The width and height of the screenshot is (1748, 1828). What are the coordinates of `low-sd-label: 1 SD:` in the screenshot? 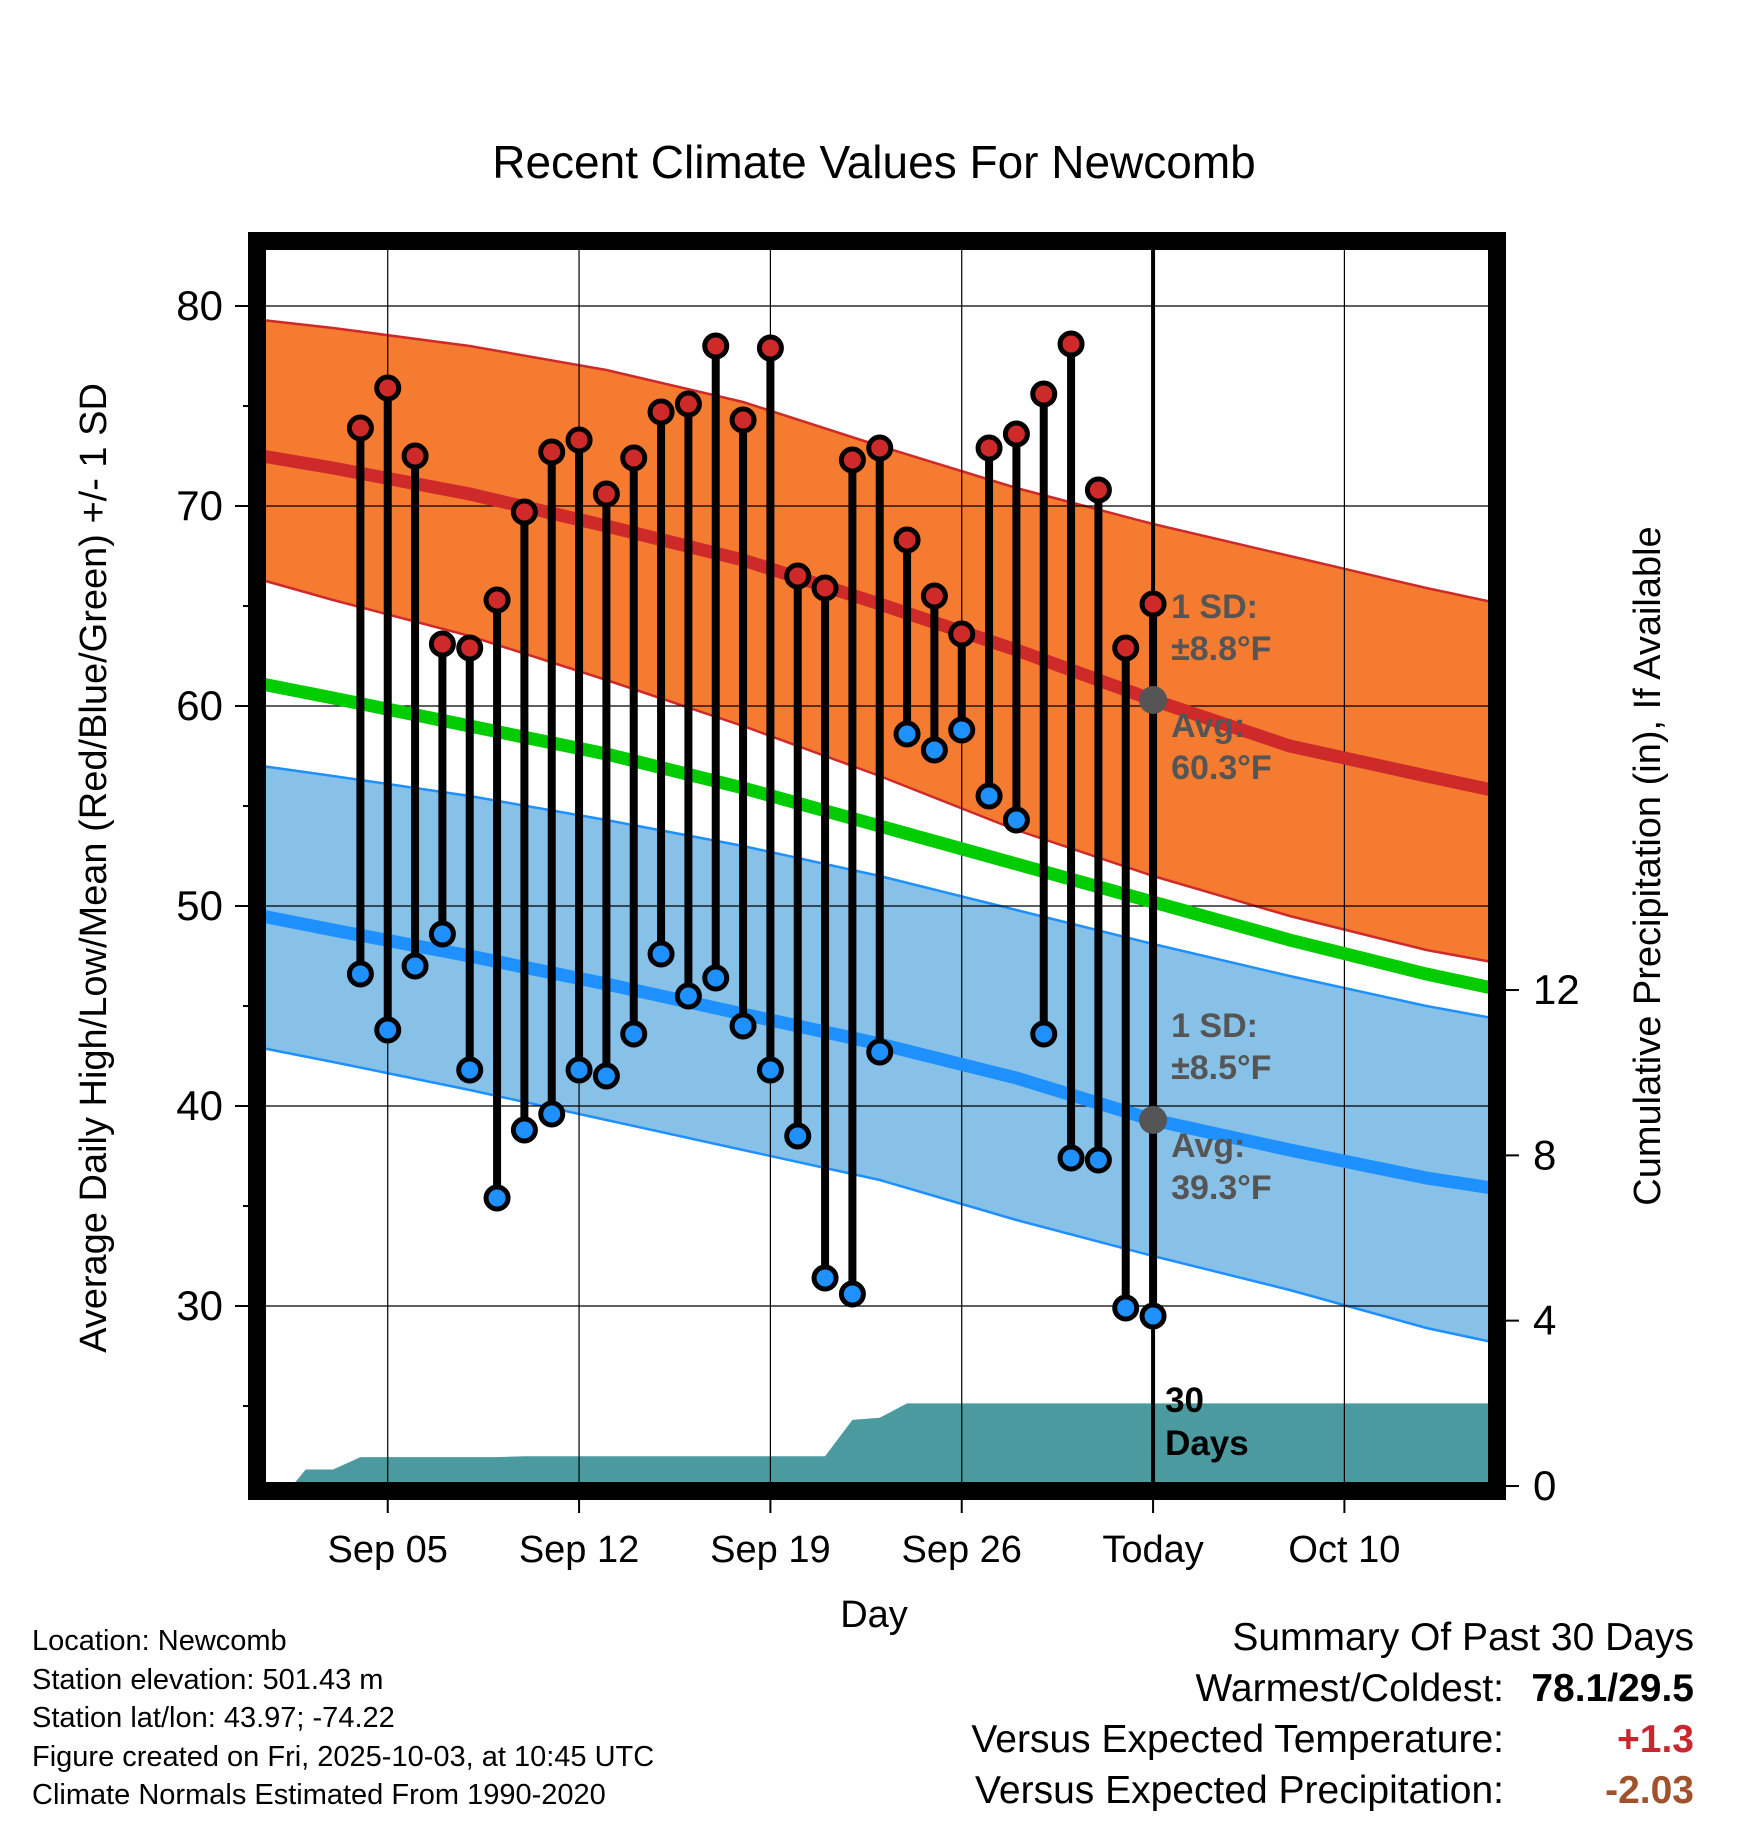 It's located at (1214, 1026).